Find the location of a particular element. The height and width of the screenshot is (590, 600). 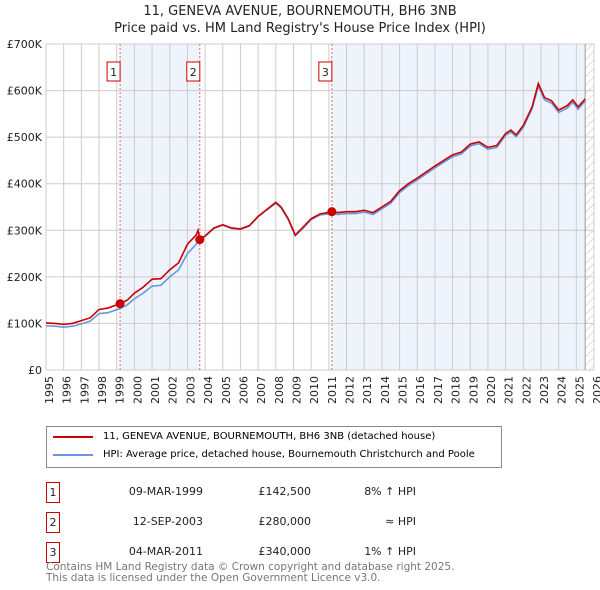

sale-marker-number: 2 is located at coordinates (53, 522).